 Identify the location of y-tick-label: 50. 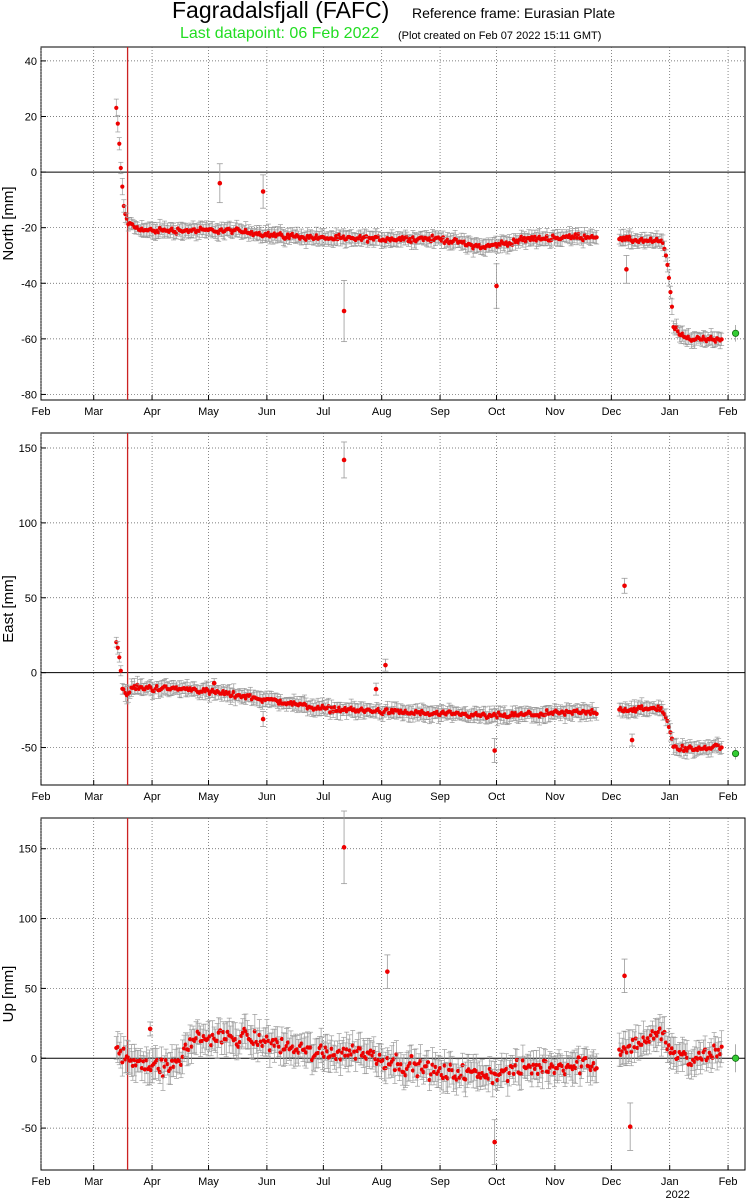
(31, 989).